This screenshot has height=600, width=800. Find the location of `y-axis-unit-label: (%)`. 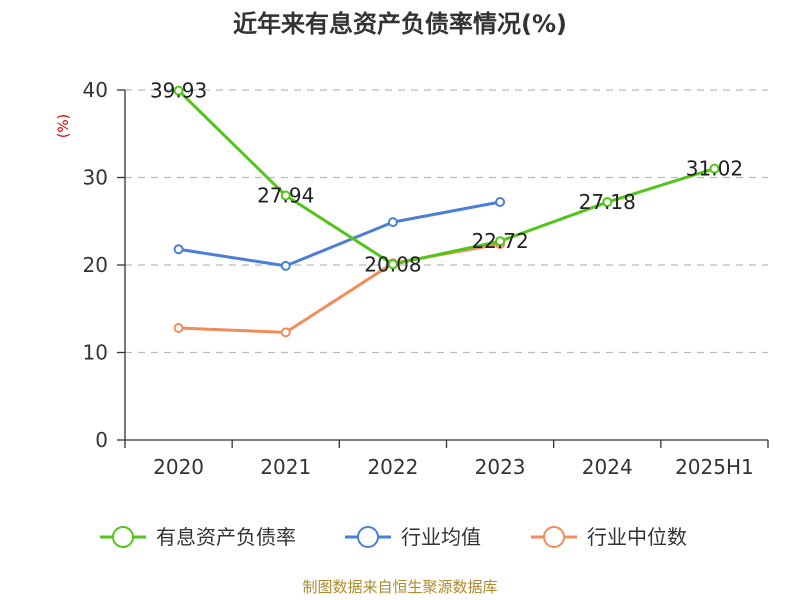

y-axis-unit-label: (%) is located at coordinates (64, 126).